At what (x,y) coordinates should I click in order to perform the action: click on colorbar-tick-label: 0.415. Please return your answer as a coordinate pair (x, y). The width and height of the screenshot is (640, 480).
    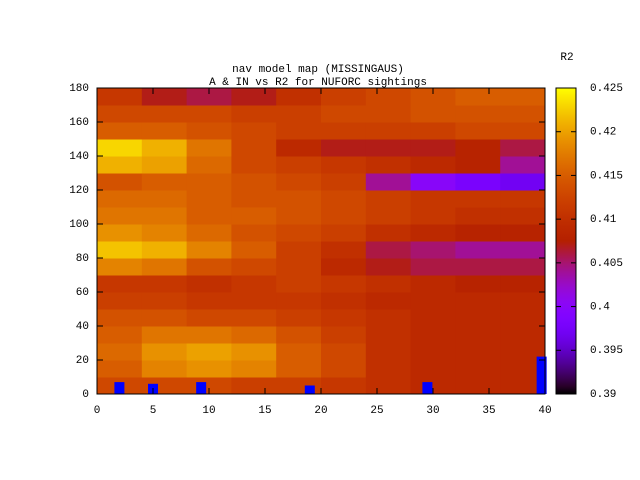
    Looking at the image, I should click on (606, 176).